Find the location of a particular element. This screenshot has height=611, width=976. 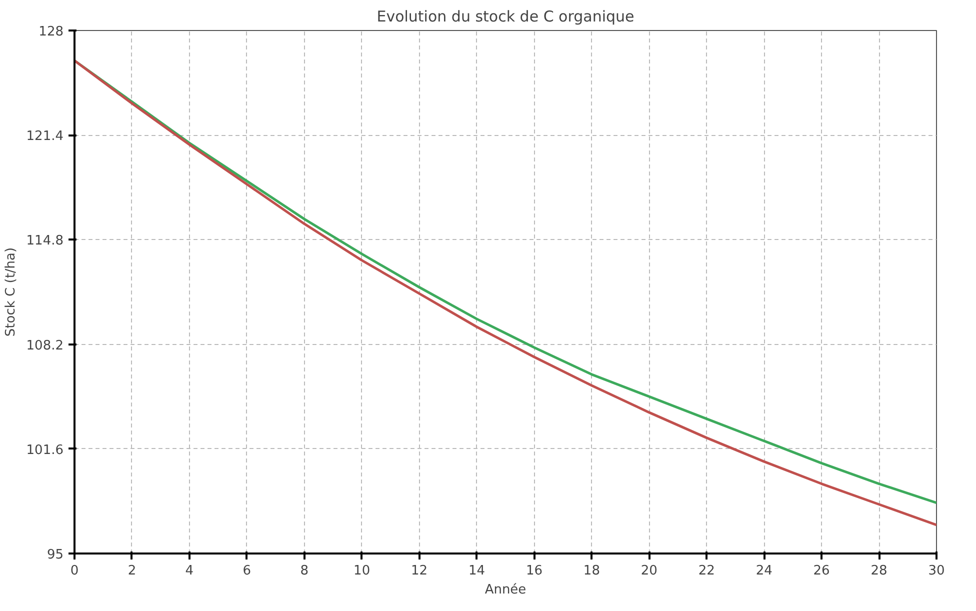

x-tick-label: 18 is located at coordinates (591, 571).